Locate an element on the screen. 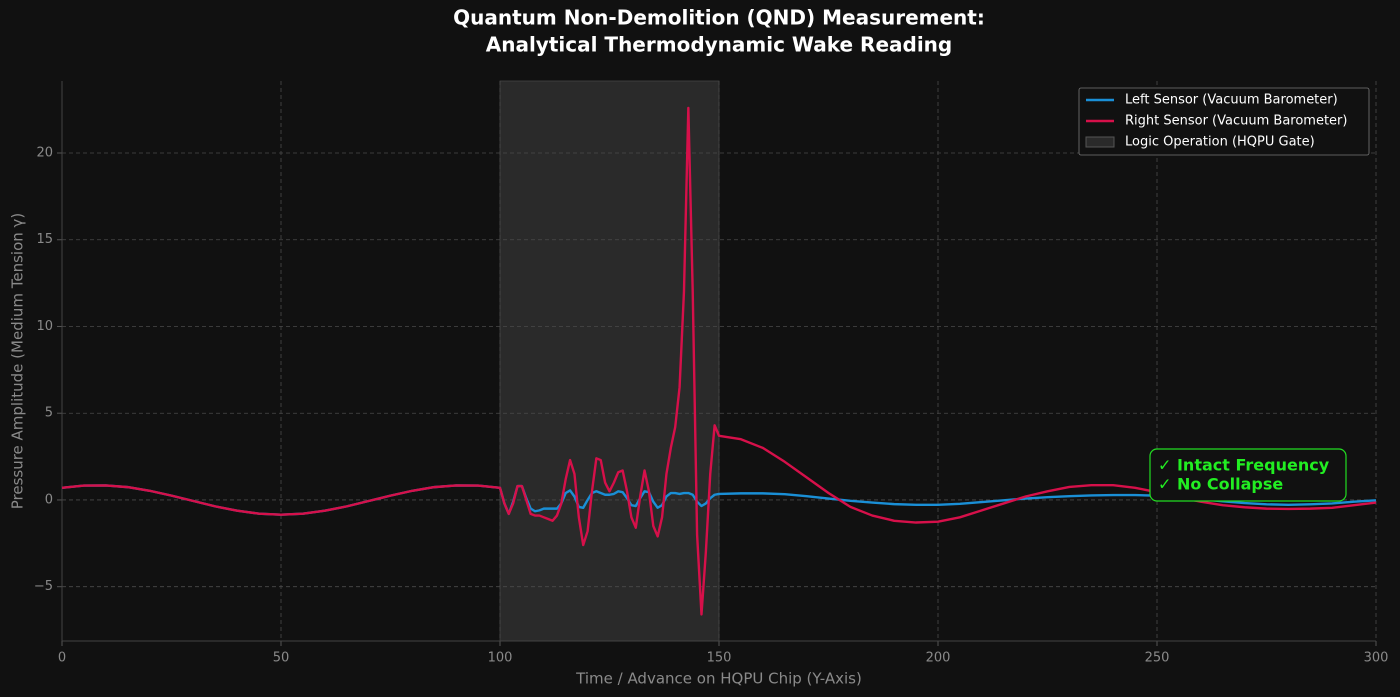 This screenshot has width=1400, height=697. legend-label: Logic Operation (HQPU Gate) is located at coordinates (1220, 142).